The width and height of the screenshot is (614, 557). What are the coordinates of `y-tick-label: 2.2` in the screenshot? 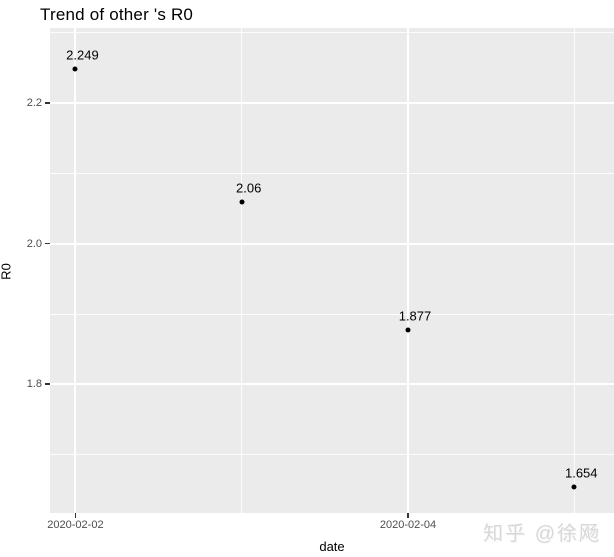 It's located at (34, 103).